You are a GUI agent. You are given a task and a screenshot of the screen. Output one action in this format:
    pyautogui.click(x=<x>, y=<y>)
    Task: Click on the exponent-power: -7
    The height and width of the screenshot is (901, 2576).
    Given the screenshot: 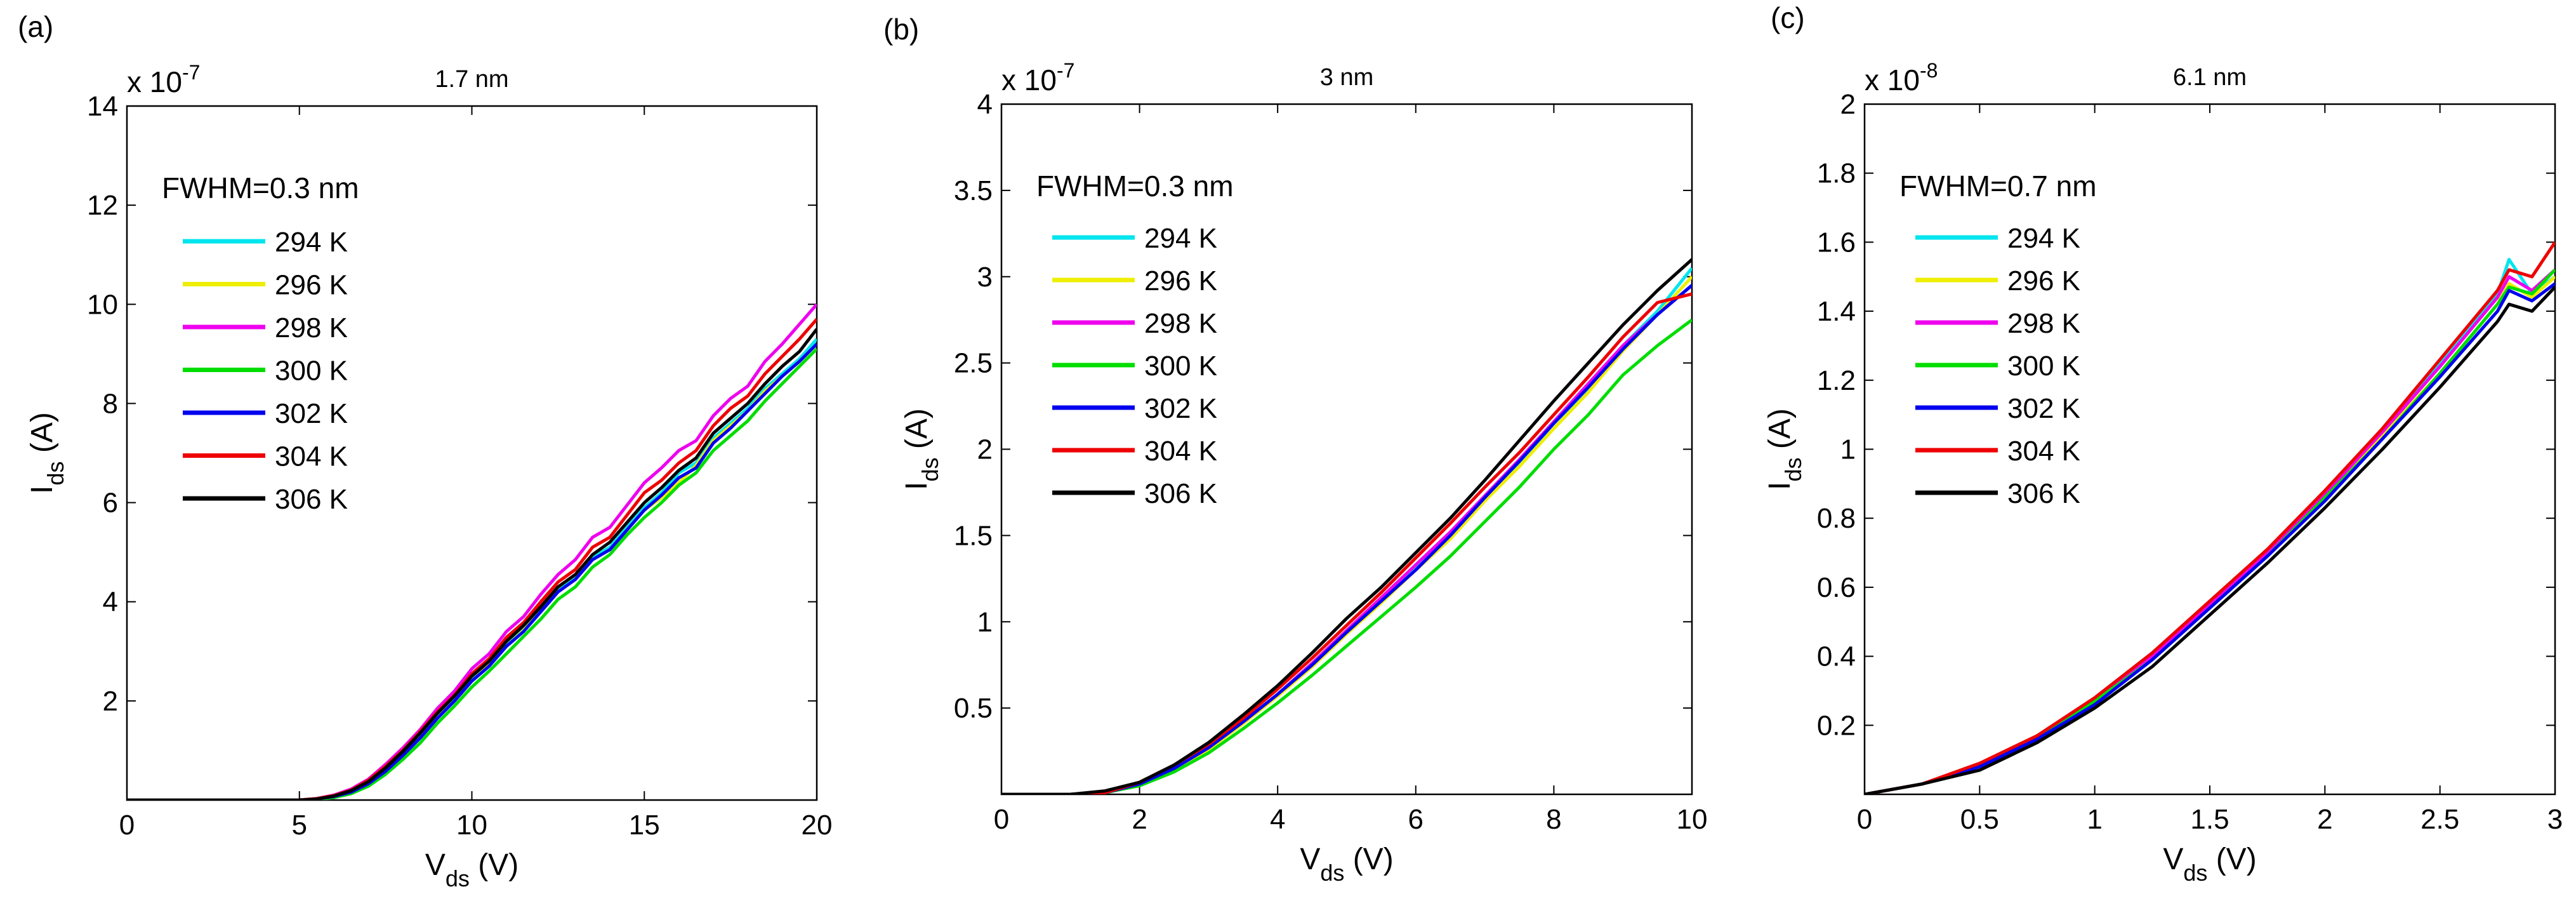 What is the action you would take?
    pyautogui.click(x=191, y=72)
    